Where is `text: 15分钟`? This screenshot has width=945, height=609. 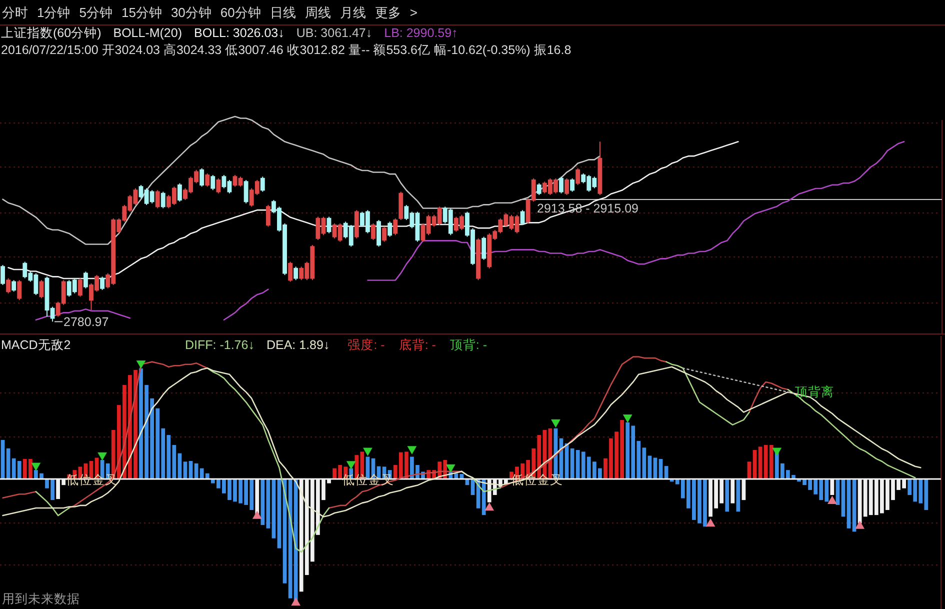 text: 15分钟 is located at coordinates (141, 12).